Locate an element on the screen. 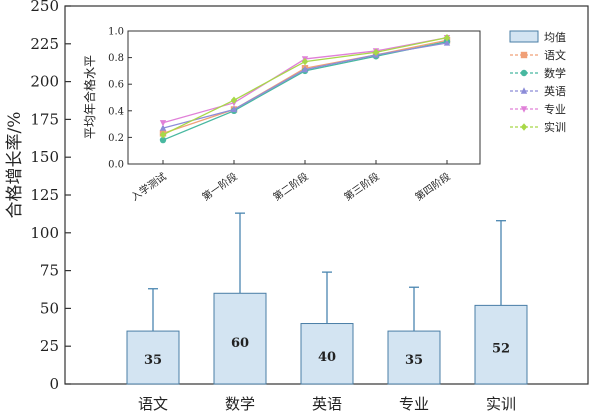  legend-label: 专业 is located at coordinates (555, 109).